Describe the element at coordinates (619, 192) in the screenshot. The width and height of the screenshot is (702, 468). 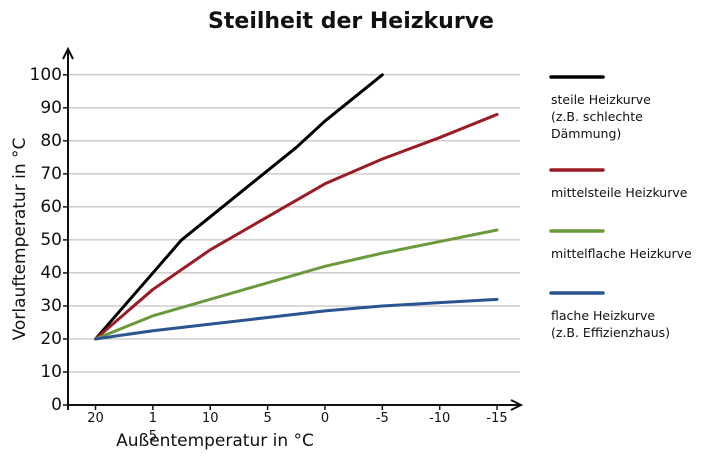
I see `legend-label: mittelsteile Heizkurve` at that location.